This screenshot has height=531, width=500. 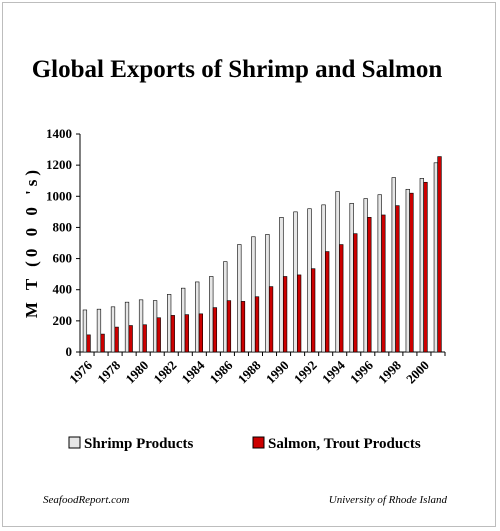 What do you see at coordinates (285, 314) in the screenshot?
I see `bar-salmon-1990` at bounding box center [285, 314].